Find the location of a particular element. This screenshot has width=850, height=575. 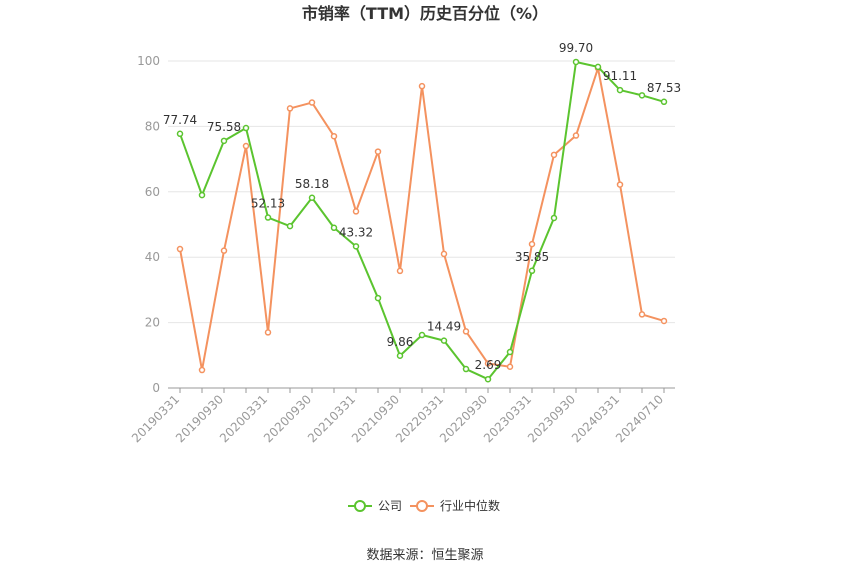

chart-title: 市销率（TTM）历史百分位（%） is located at coordinates (425, 13).